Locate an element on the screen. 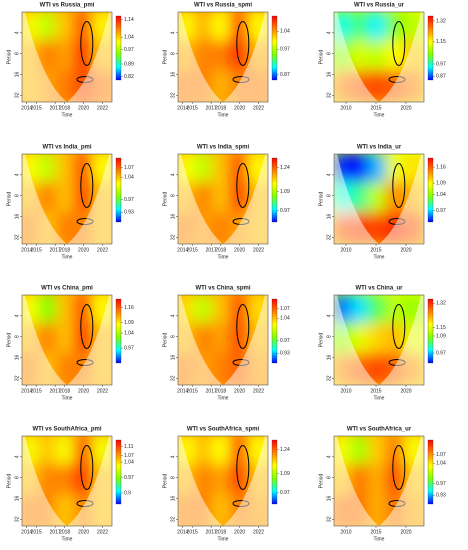 Image resolution: width=468 pixels, height=550 pixels. x-tick-label: 2014 is located at coordinates (182, 108).